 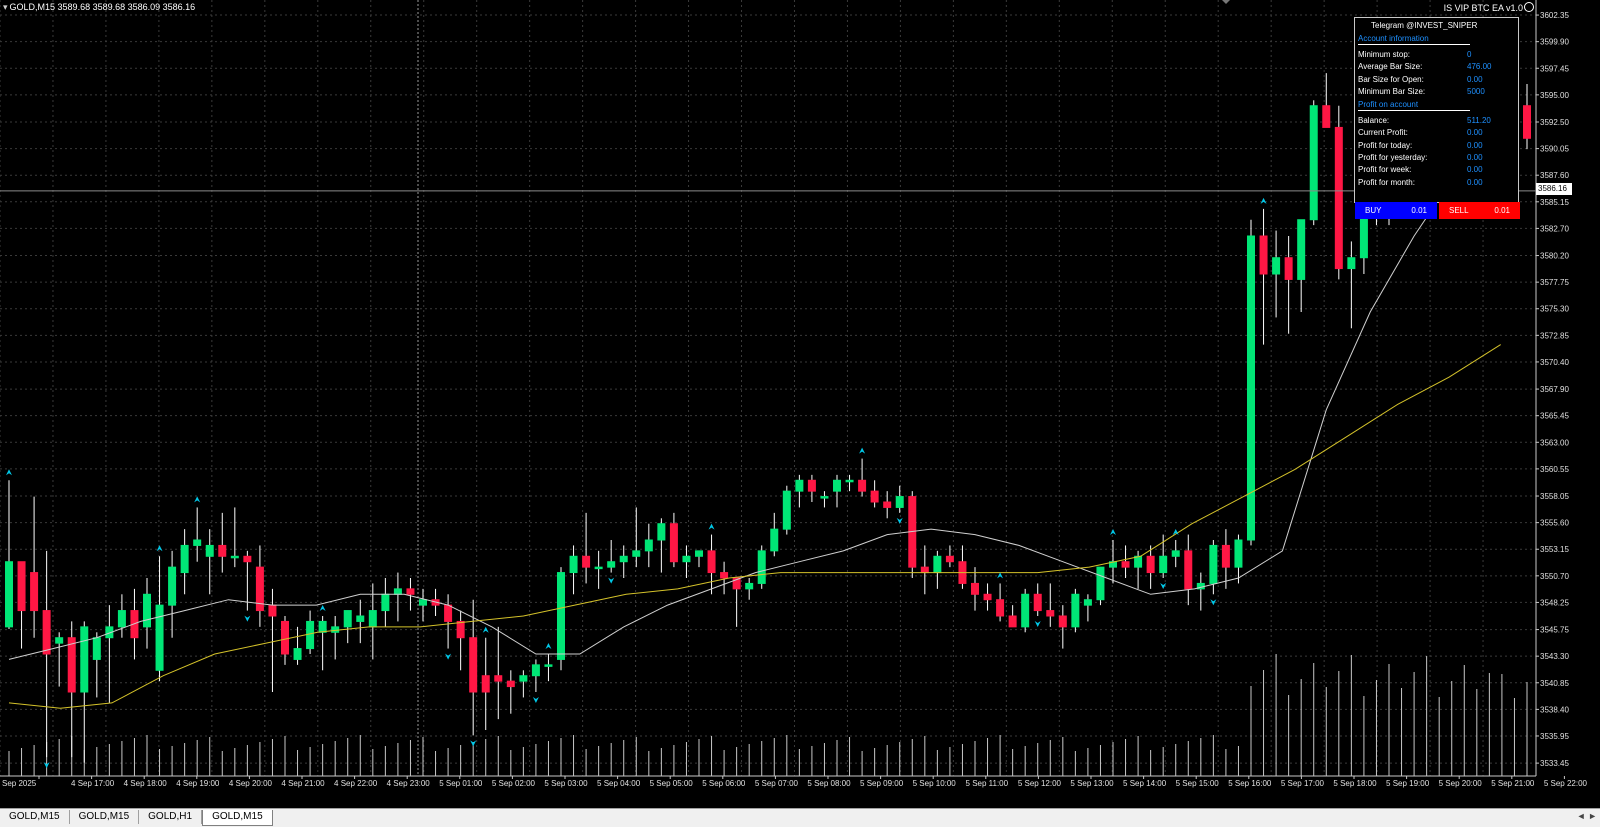 I want to click on time-tick-label: Sep 2025, so click(x=19, y=783).